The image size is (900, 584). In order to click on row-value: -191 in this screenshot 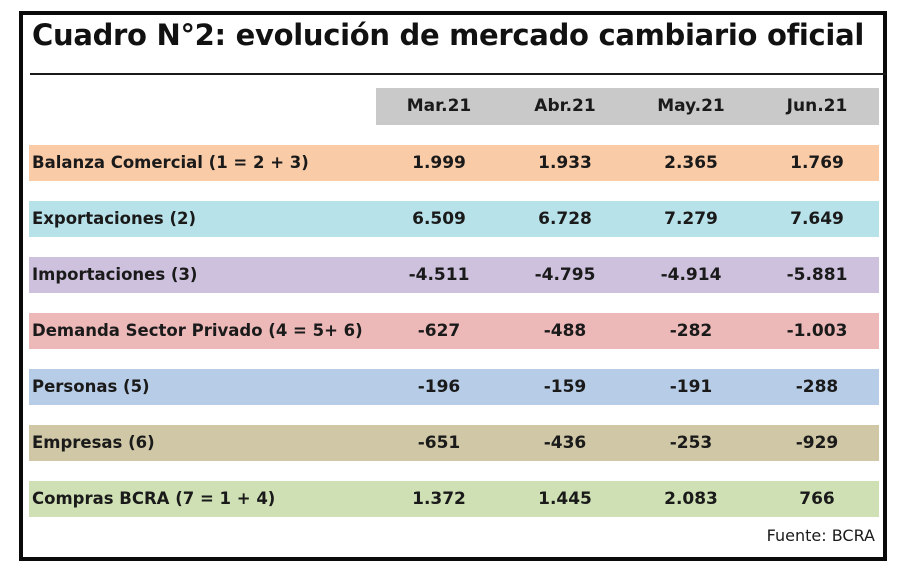, I will do `click(691, 387)`.